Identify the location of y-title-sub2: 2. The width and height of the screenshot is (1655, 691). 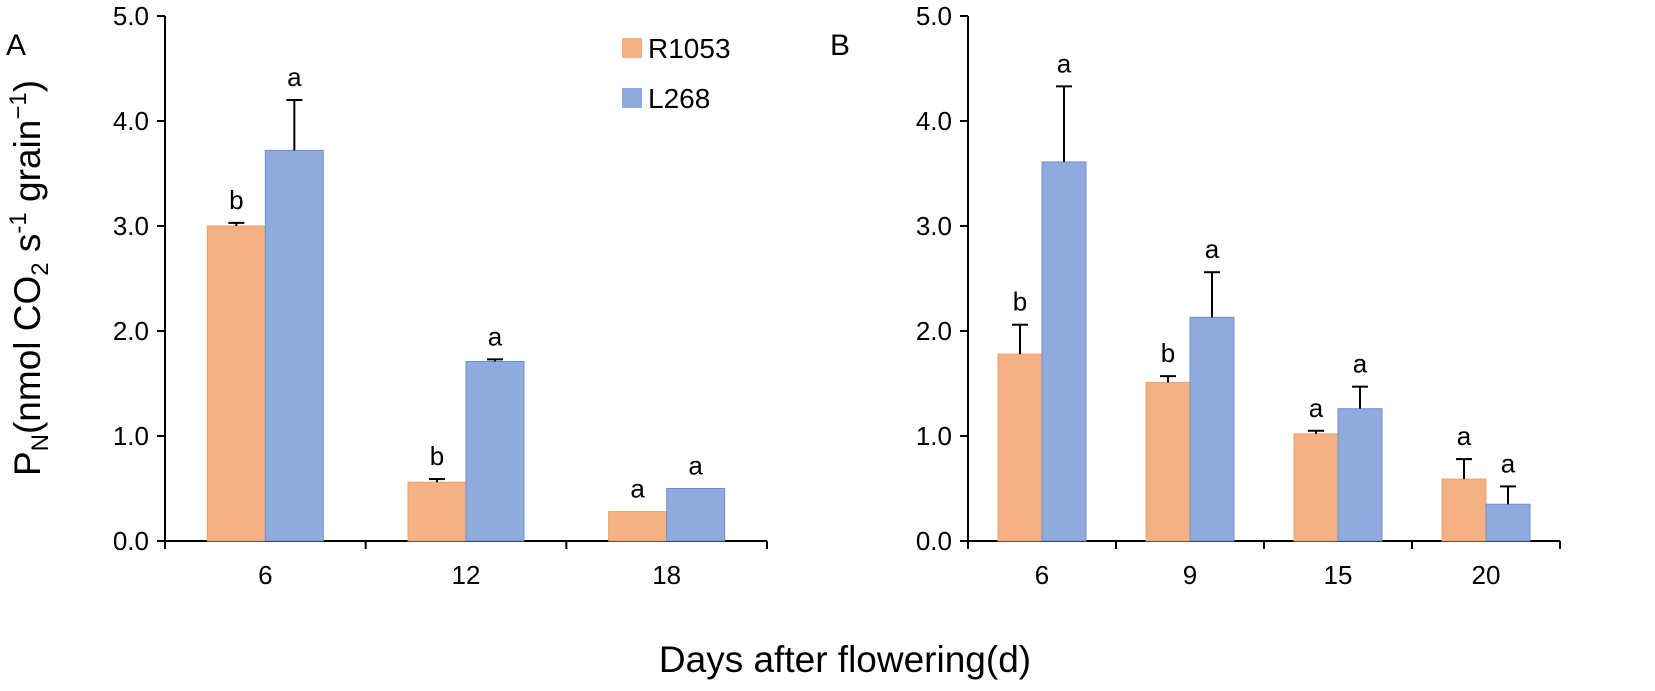
(40, 268).